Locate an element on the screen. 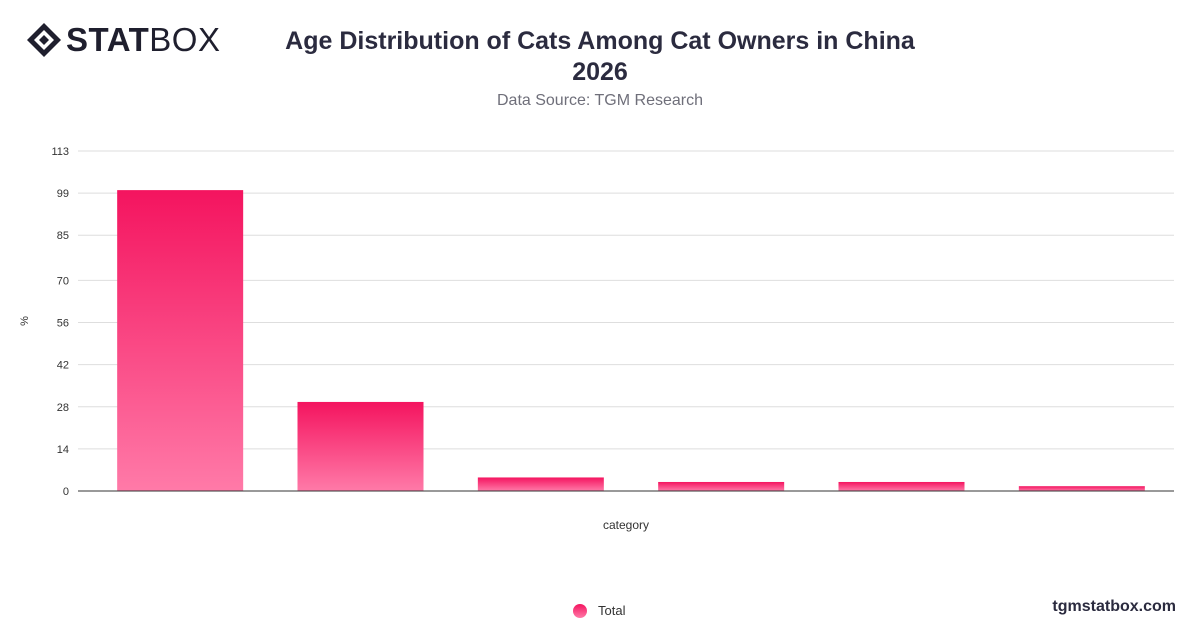  legend-swatch-total is located at coordinates (580, 610).